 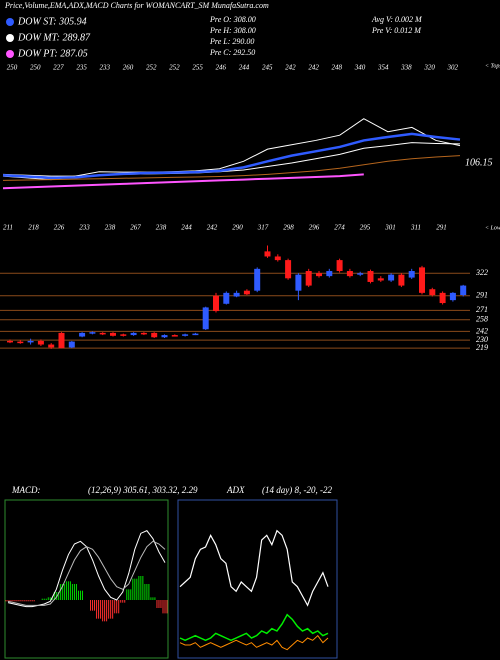 What do you see at coordinates (267, 68) in the screenshot?
I see `top-label: 245` at bounding box center [267, 68].